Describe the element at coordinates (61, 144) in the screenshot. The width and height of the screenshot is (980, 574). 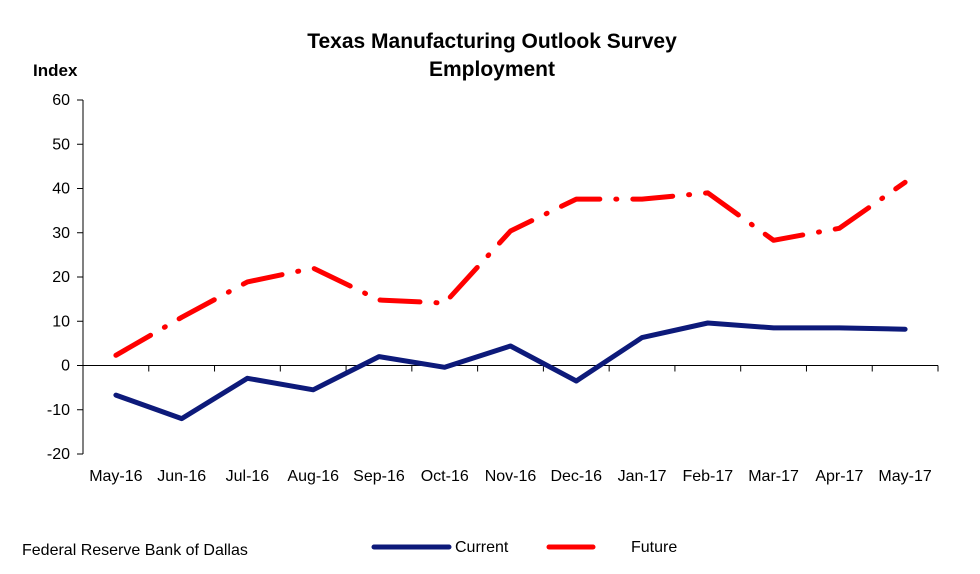
I see `y-tick-label: 50` at that location.